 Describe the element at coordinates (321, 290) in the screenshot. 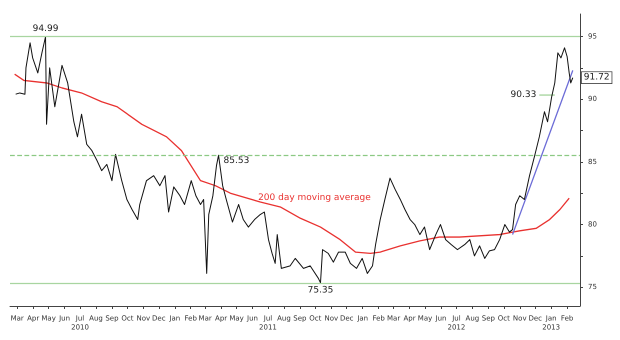

I see `annotation: 75.35` at that location.